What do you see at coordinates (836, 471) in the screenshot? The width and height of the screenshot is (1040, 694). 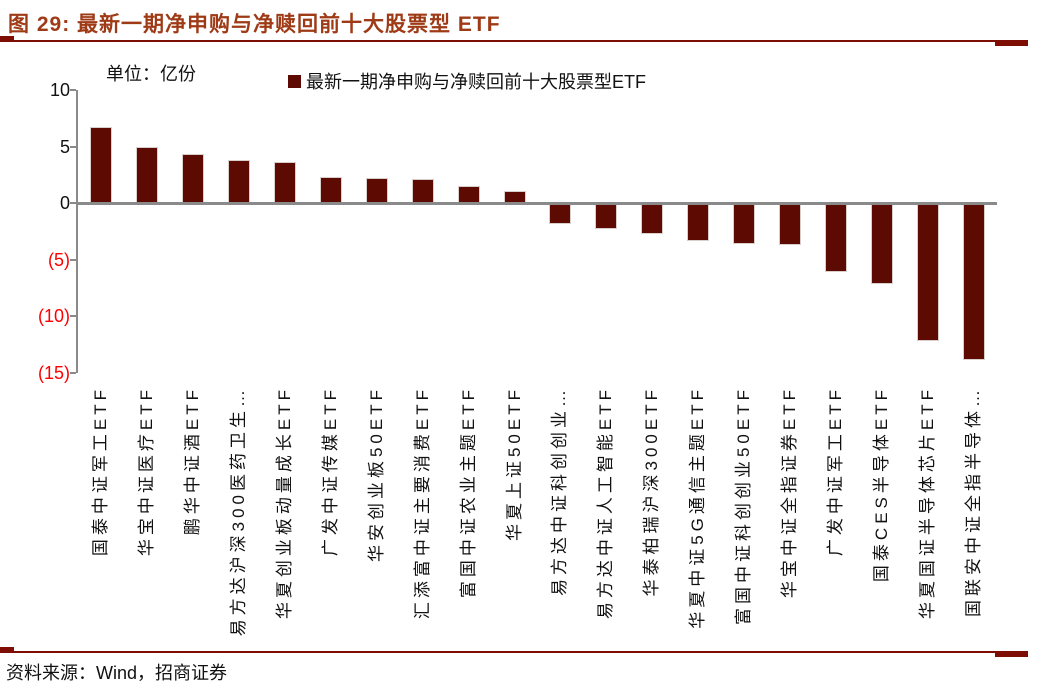 I see `x-axis-label: 广发中证军工ETF` at bounding box center [836, 471].